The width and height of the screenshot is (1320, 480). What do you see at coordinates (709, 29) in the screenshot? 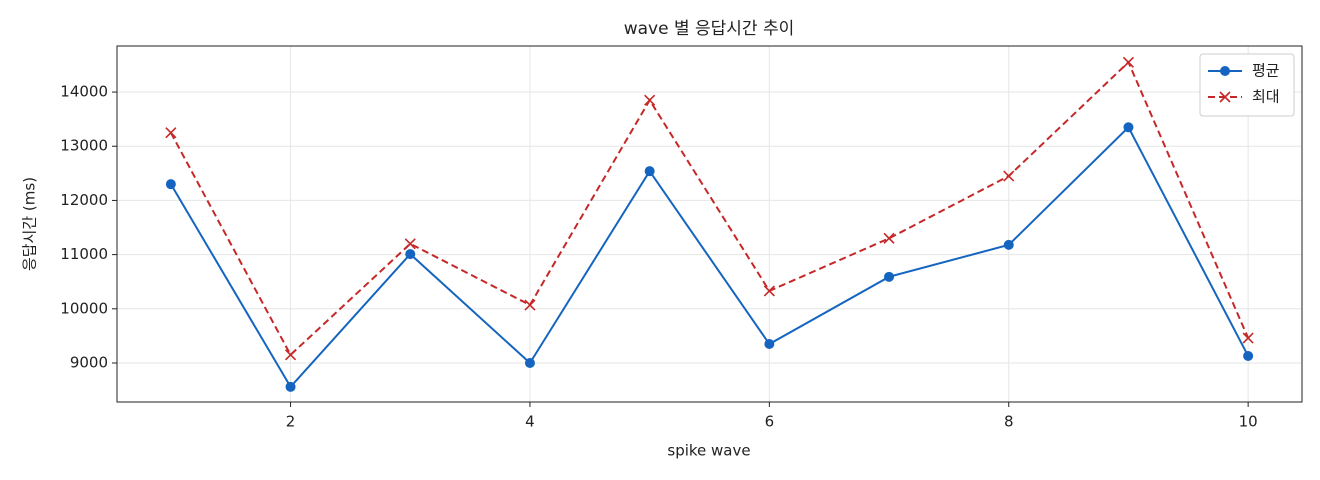
I see `chart-title: wave 별 응답시간 추이` at bounding box center [709, 29].